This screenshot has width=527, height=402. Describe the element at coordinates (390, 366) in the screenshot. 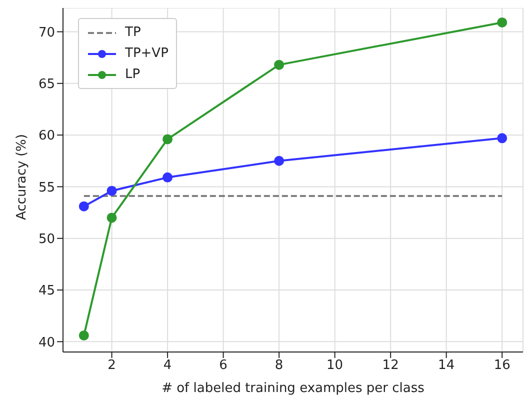

I see `x-tick-label: 12` at that location.